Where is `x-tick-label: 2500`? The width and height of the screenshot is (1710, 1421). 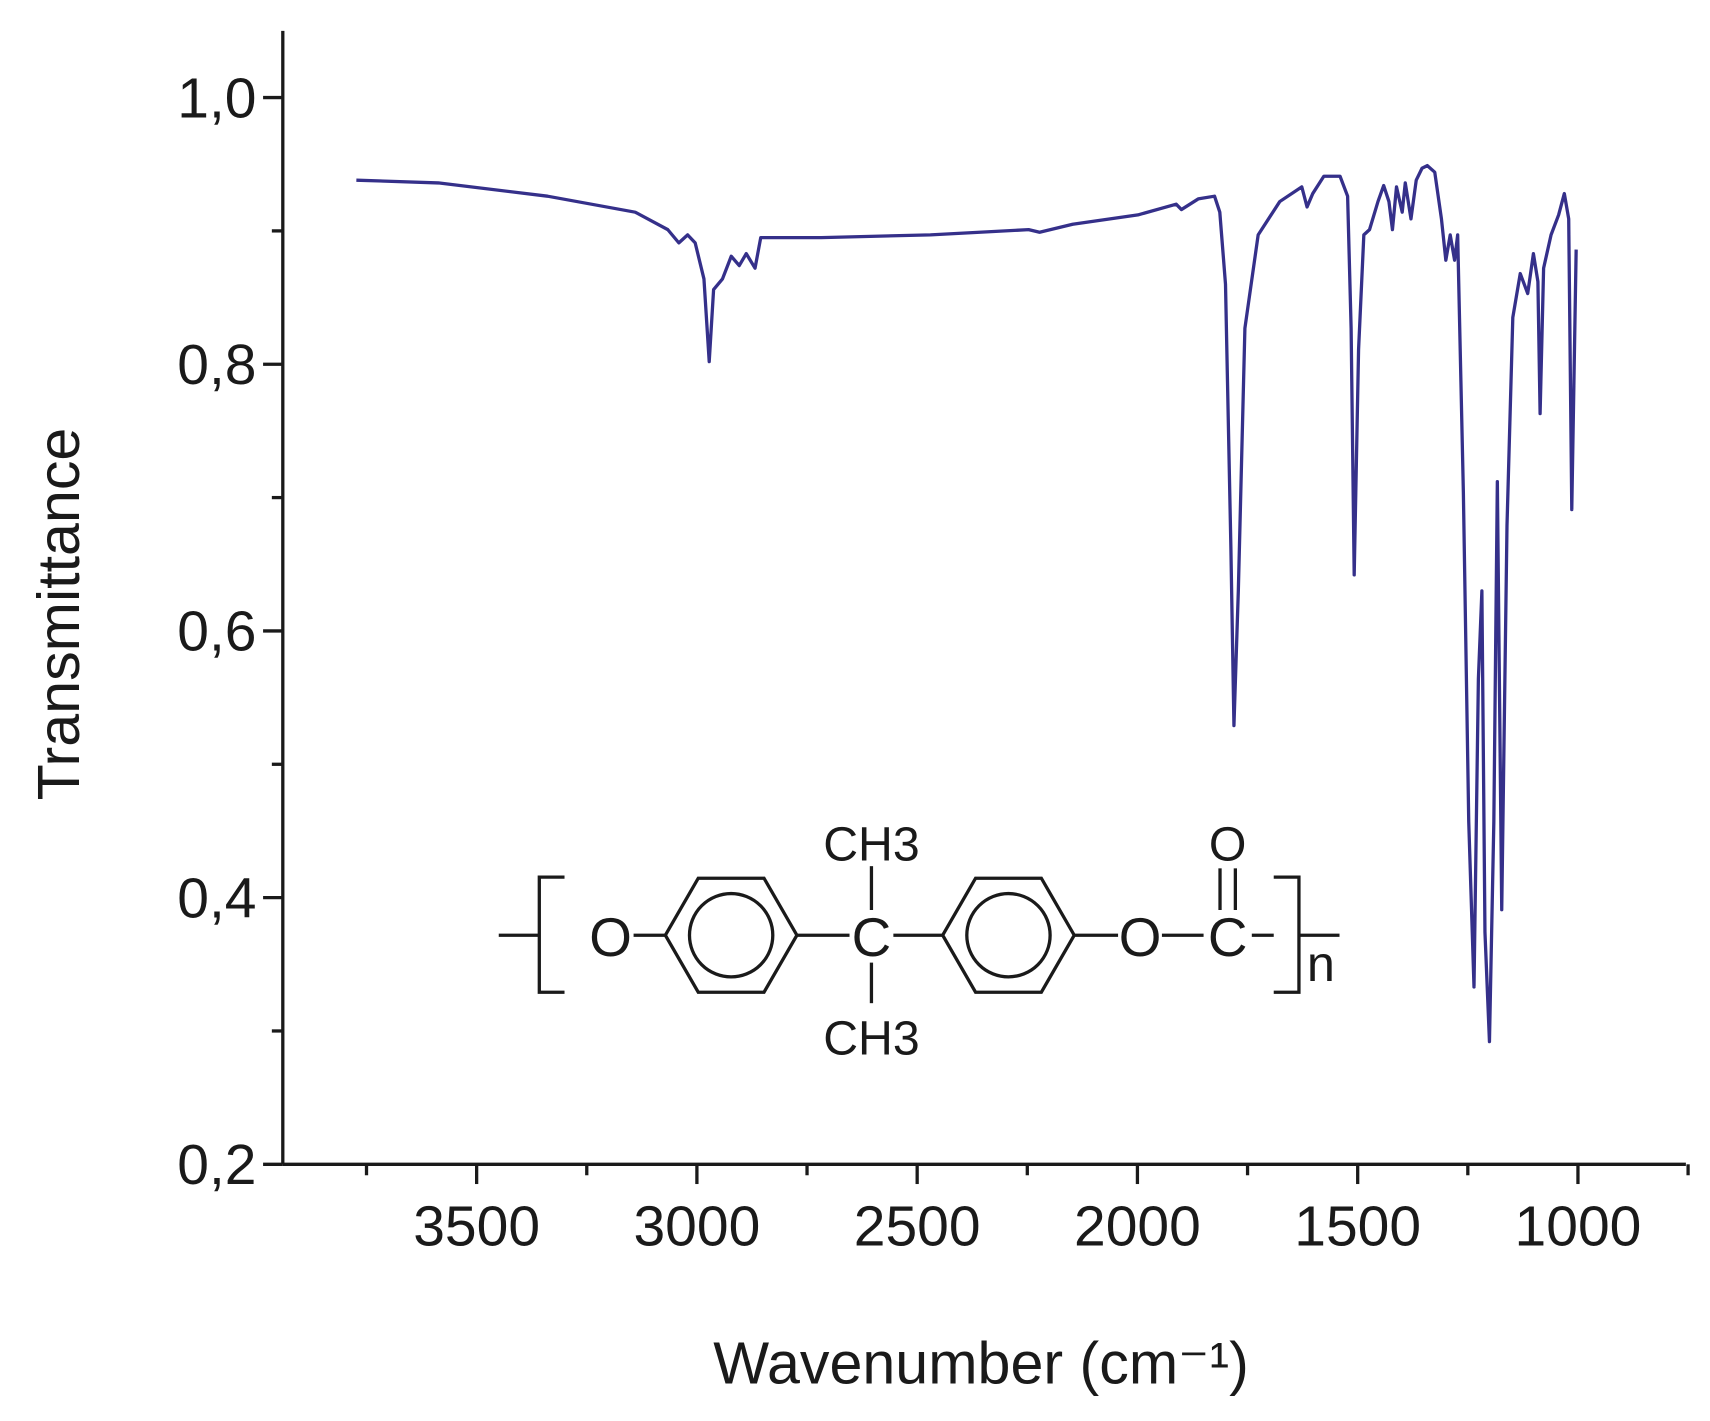
x-tick-label: 2500 is located at coordinates (917, 1226).